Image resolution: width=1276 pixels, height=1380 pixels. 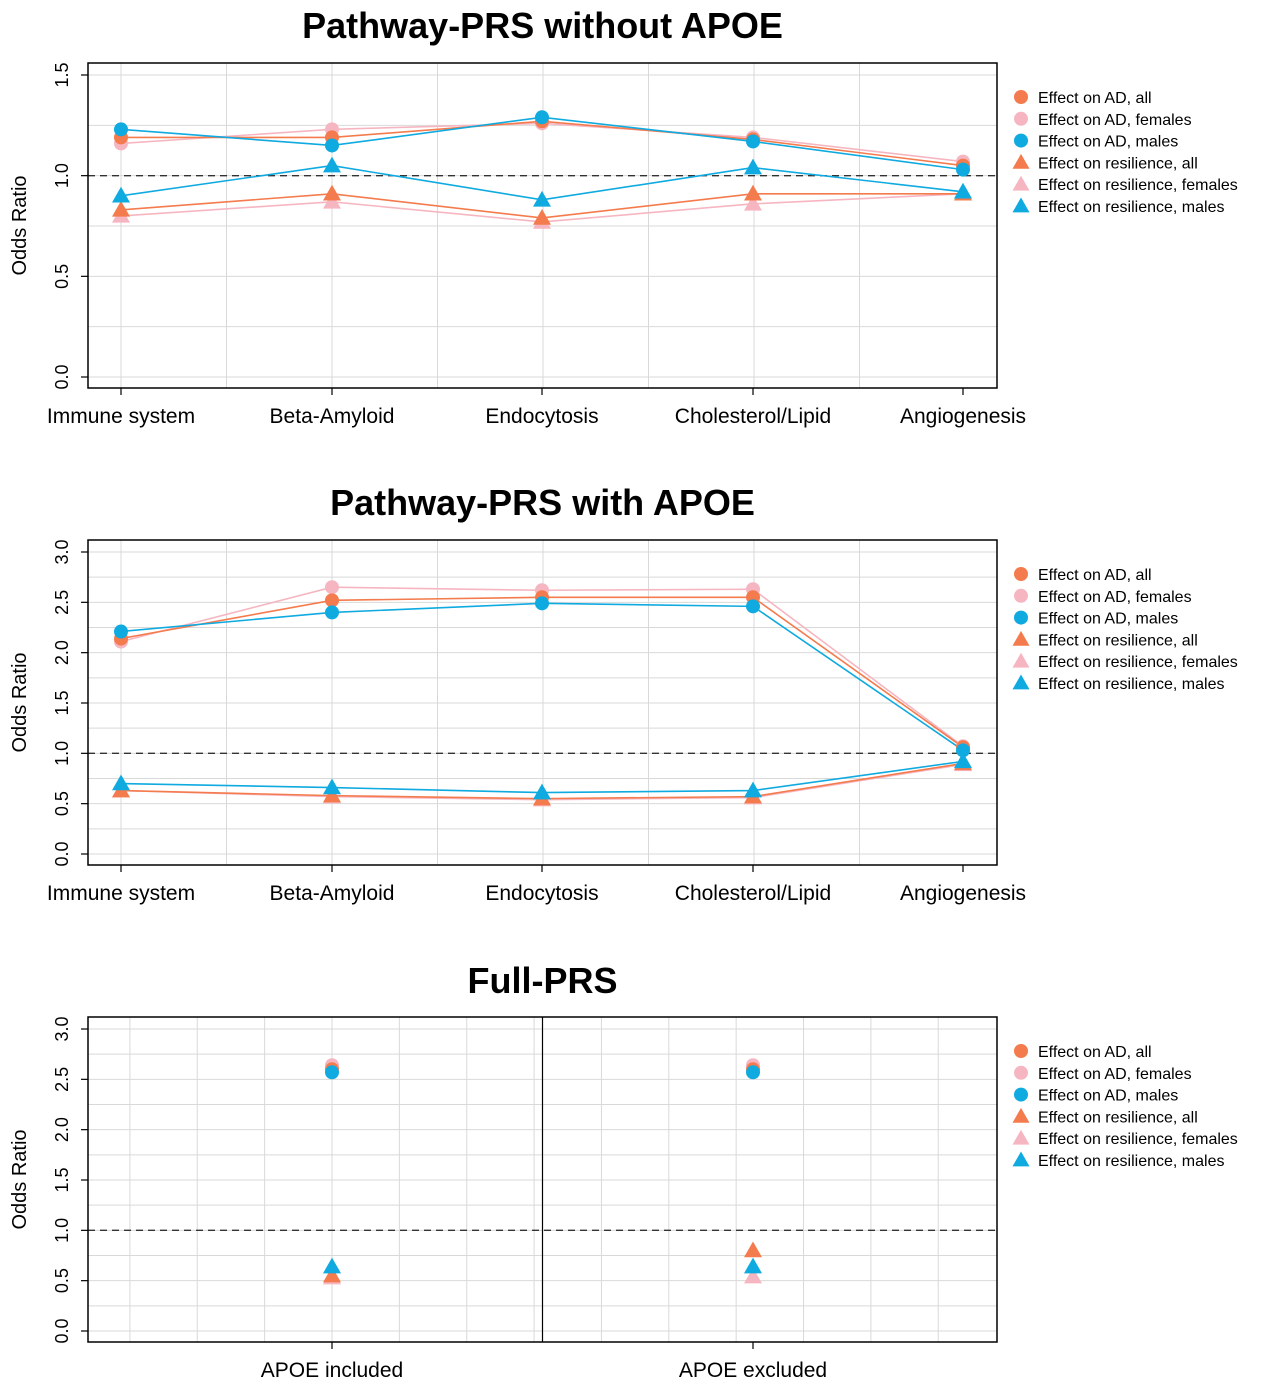 I want to click on chart-title: Pathway-PRS without APOE, so click(x=542, y=25).